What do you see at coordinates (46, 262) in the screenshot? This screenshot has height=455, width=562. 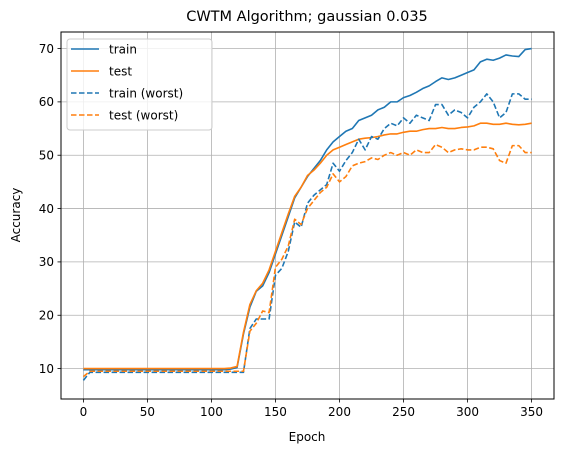 I see `y-tick-label: 30` at bounding box center [46, 262].